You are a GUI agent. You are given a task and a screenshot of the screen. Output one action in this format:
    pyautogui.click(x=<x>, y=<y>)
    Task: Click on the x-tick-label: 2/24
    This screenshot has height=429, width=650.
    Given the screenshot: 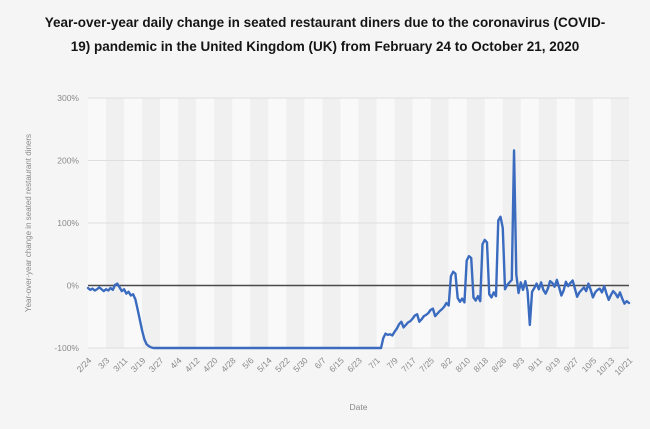 What is the action you would take?
    pyautogui.click(x=84, y=364)
    